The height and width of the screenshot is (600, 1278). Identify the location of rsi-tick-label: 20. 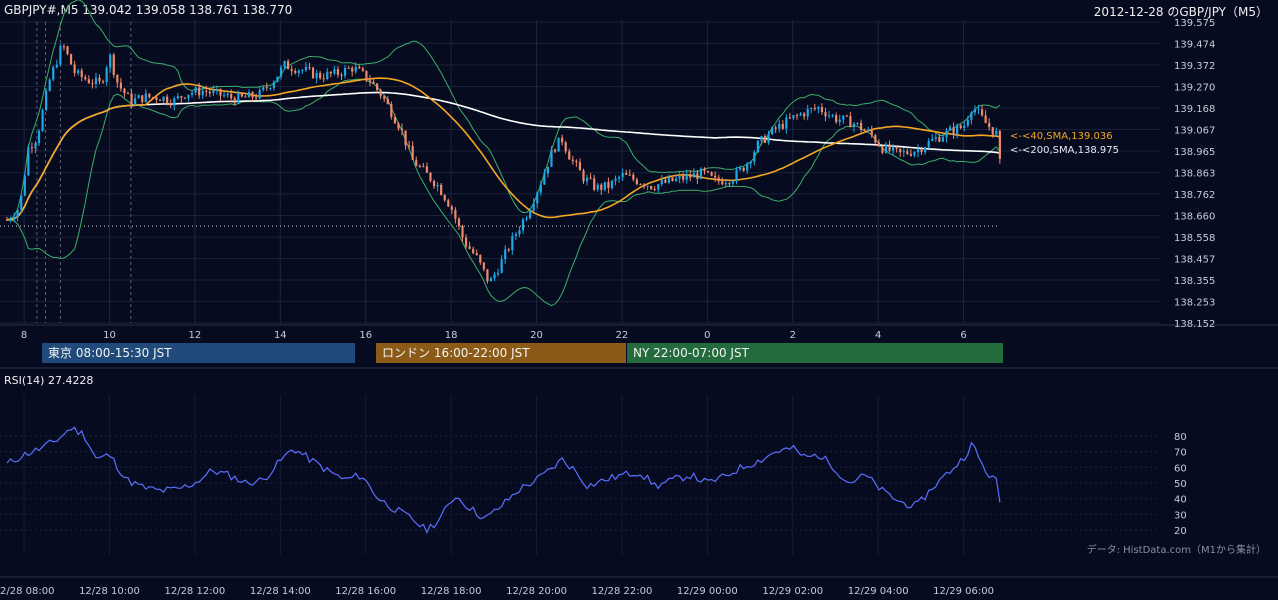
(1180, 531).